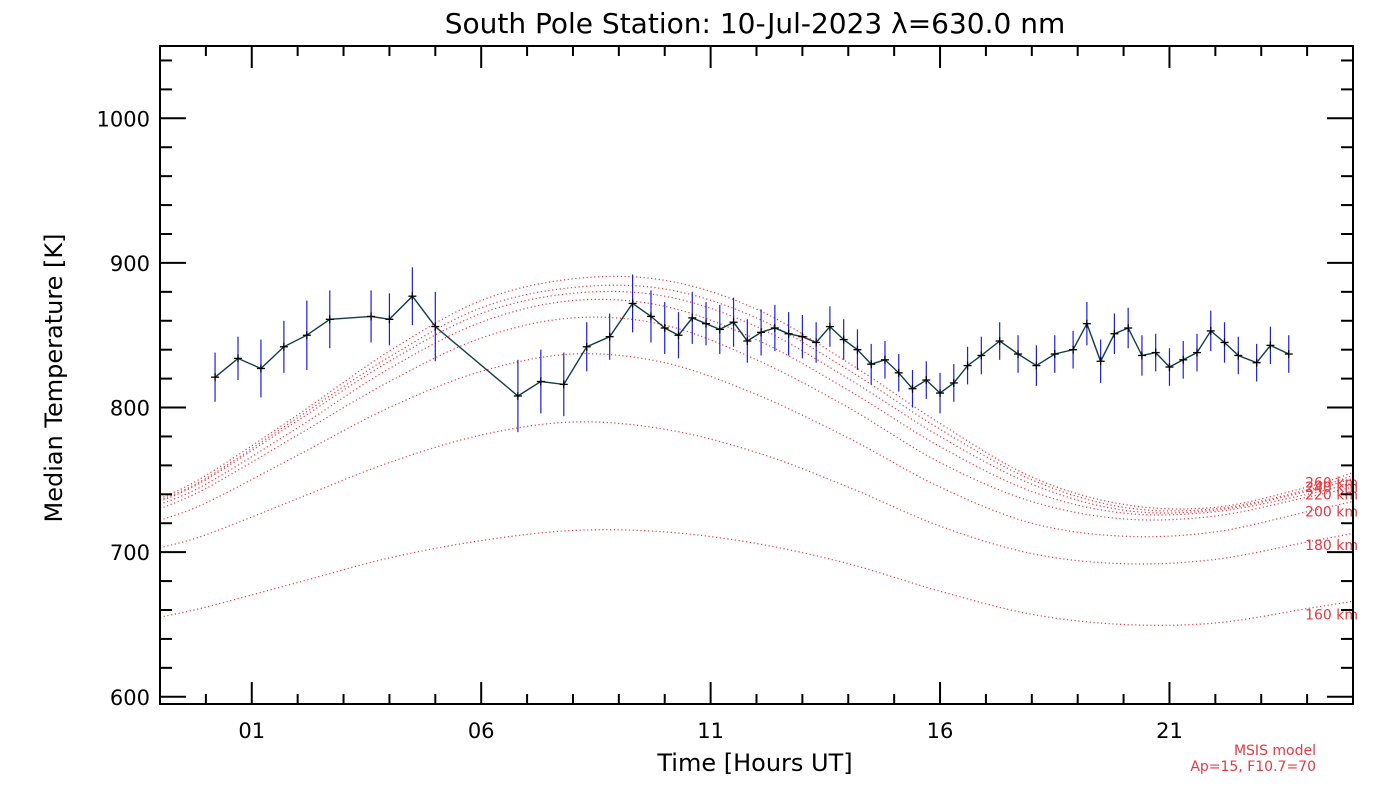 This screenshot has width=1400, height=800. What do you see at coordinates (123, 119) in the screenshot?
I see `y-tick-label: 1000` at bounding box center [123, 119].